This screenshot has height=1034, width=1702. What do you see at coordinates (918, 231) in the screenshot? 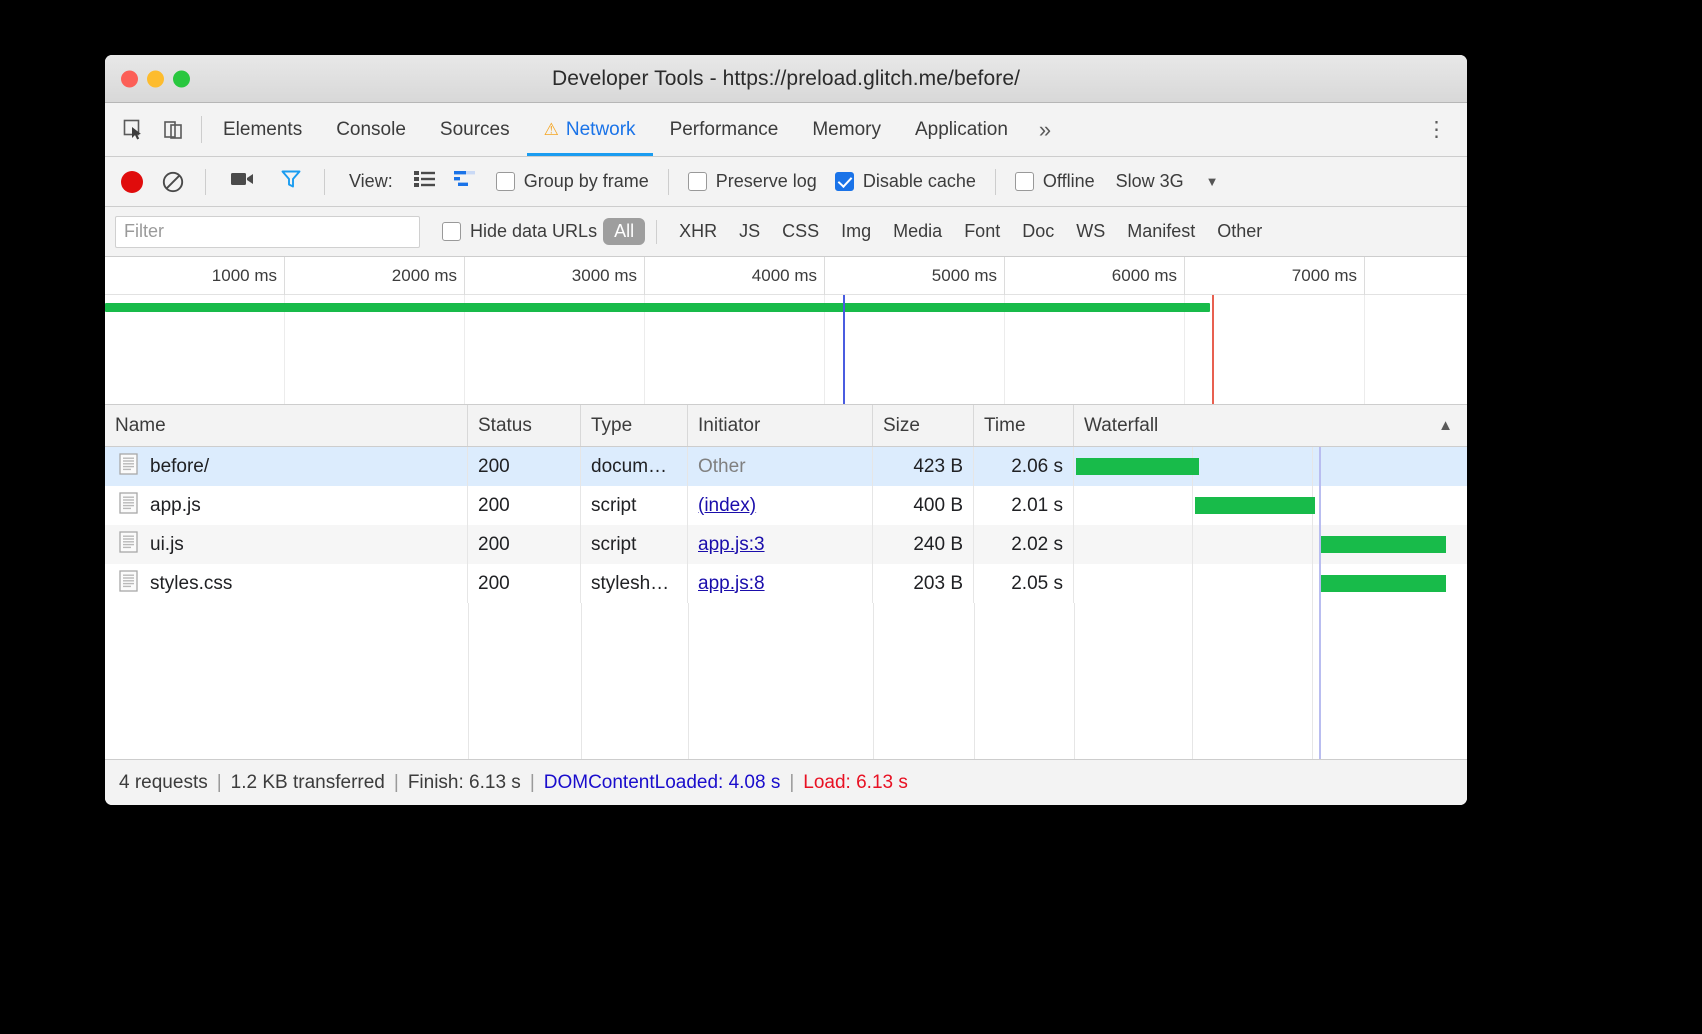
I see `filter-type-media: Media` at bounding box center [918, 231].